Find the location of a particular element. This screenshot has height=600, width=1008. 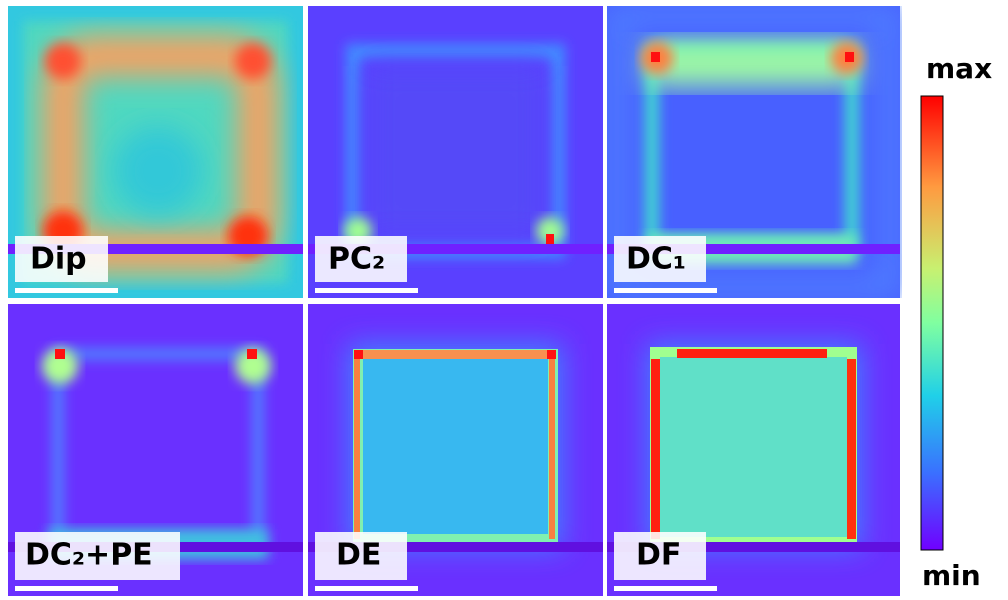

panel-label: PC₂ is located at coordinates (356, 259).